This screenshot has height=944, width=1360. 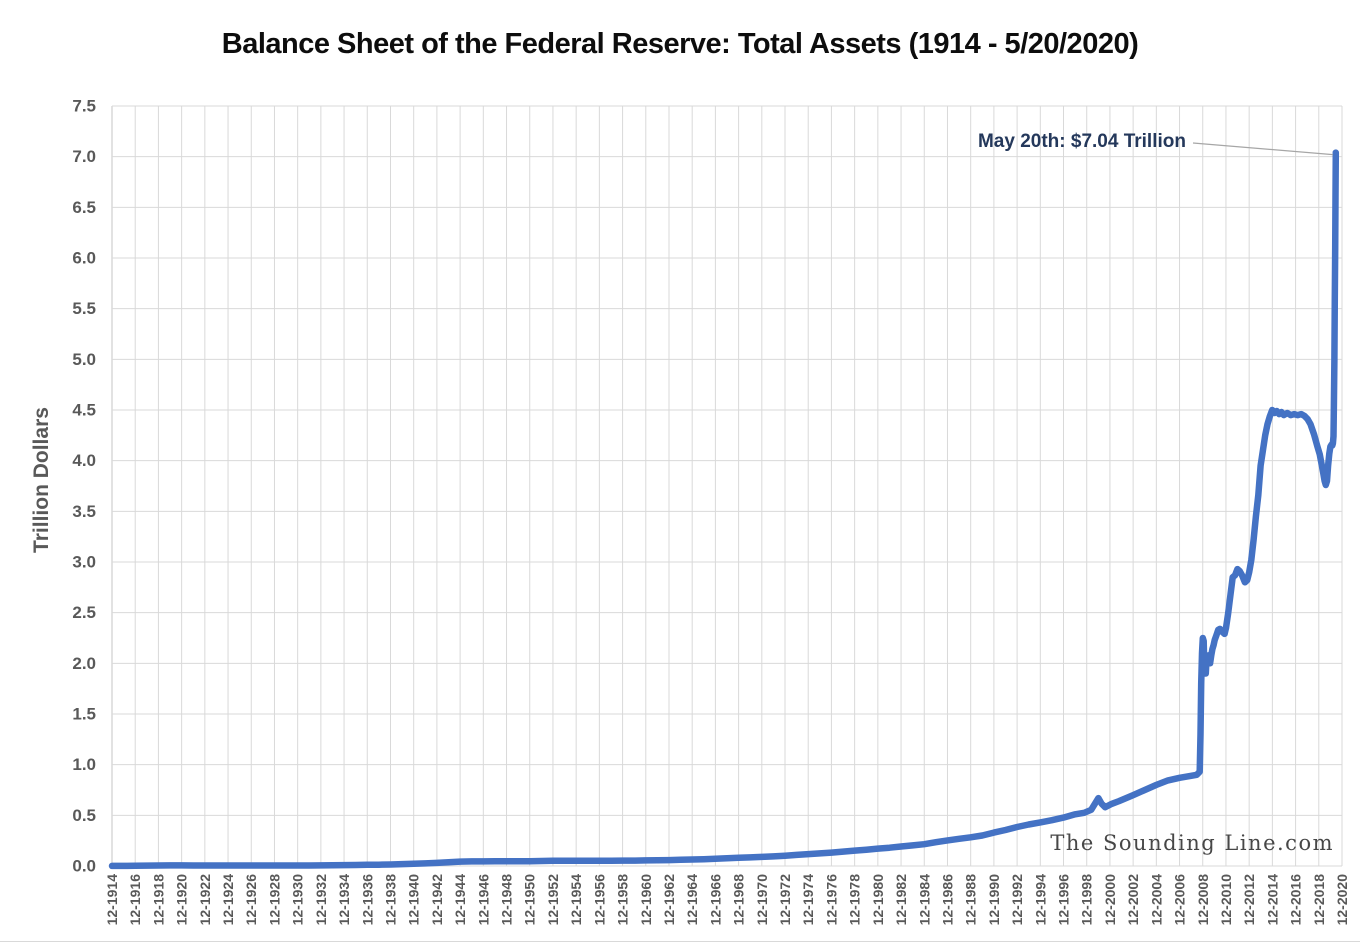 What do you see at coordinates (274, 900) in the screenshot?
I see `x-tick-label: 12-1928` at bounding box center [274, 900].